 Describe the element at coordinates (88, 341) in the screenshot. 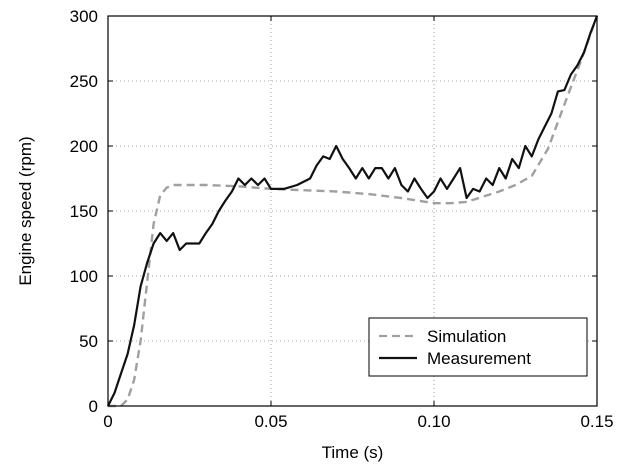

I see `y-tick-label-1: 50` at that location.